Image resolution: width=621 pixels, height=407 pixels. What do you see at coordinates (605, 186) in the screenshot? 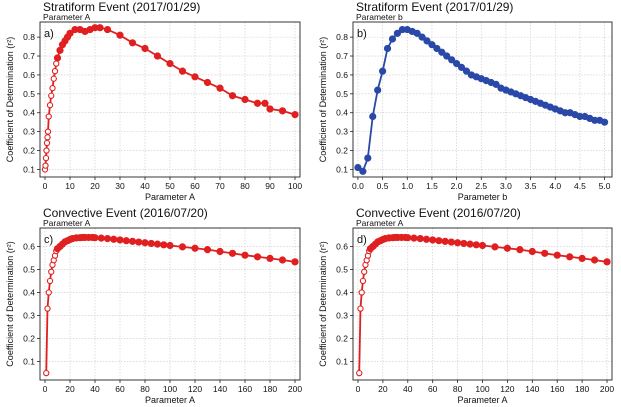
I see `x-tick-label: 5.0` at bounding box center [605, 186].